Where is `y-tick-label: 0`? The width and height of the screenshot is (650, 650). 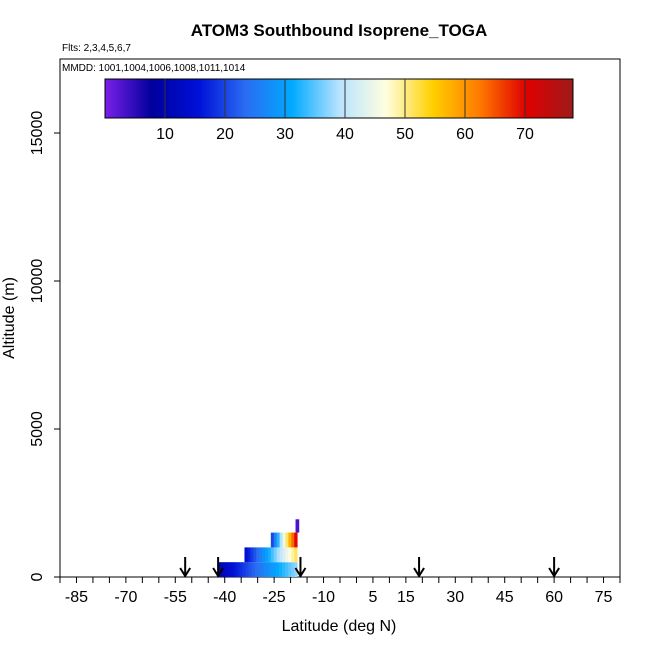
y-tick-label: 0 is located at coordinates (37, 576).